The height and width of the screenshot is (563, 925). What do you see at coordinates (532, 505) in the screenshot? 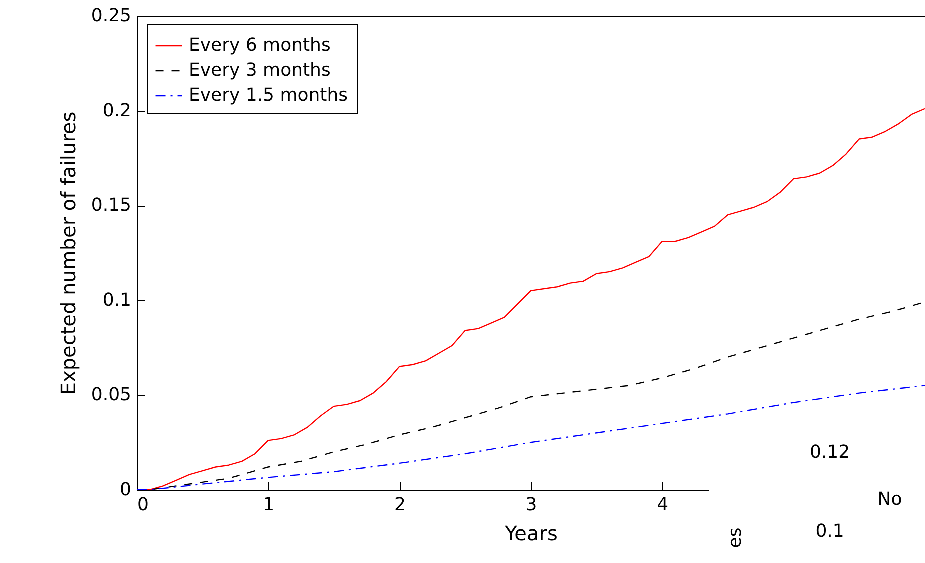
I see `x-tick-label: 3` at bounding box center [532, 505].